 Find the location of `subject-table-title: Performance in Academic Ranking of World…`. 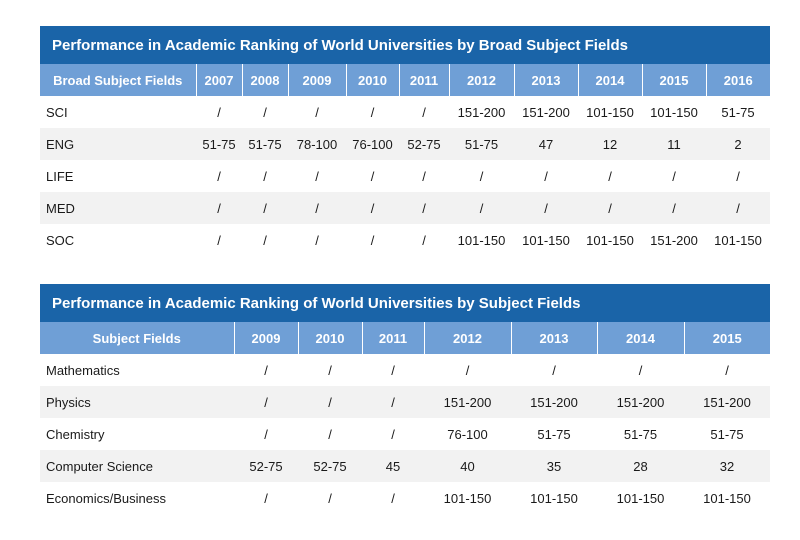

subject-table-title: Performance in Academic Ranking of World… is located at coordinates (405, 303).